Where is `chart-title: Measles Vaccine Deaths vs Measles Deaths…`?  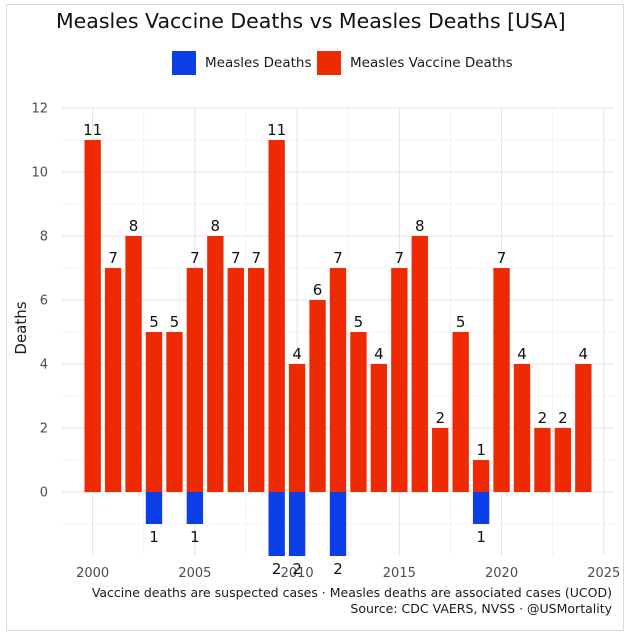 chart-title: Measles Vaccine Deaths vs Measles Deaths… is located at coordinates (311, 21).